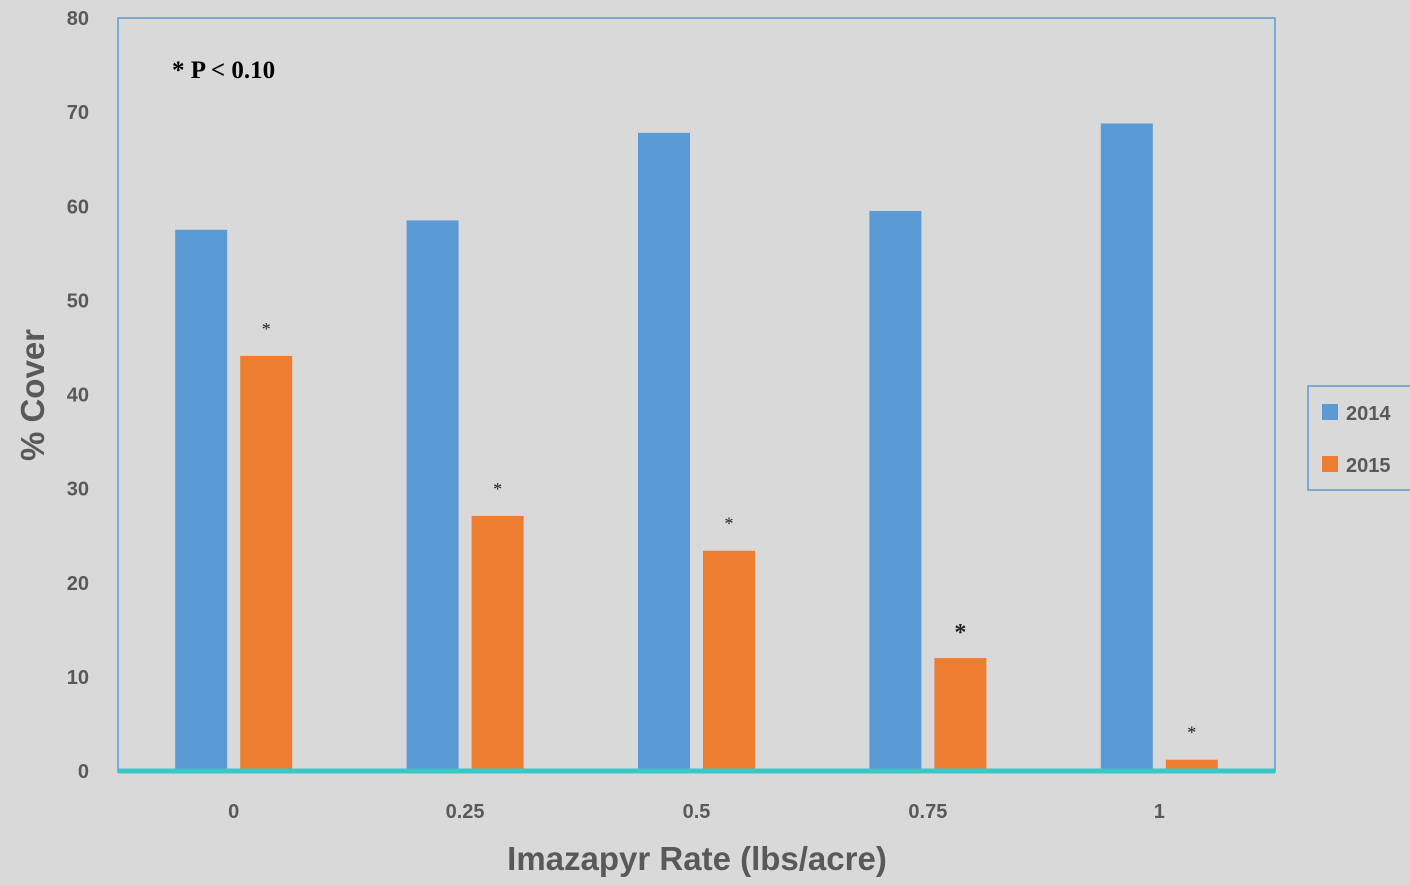  Describe the element at coordinates (1330, 464) in the screenshot. I see `legend-swatch-2015` at that location.